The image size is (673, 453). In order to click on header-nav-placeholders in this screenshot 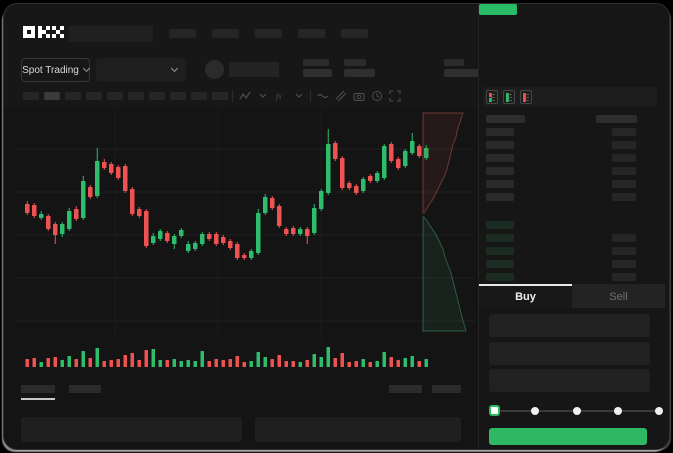, I will do `click(268, 33)`.